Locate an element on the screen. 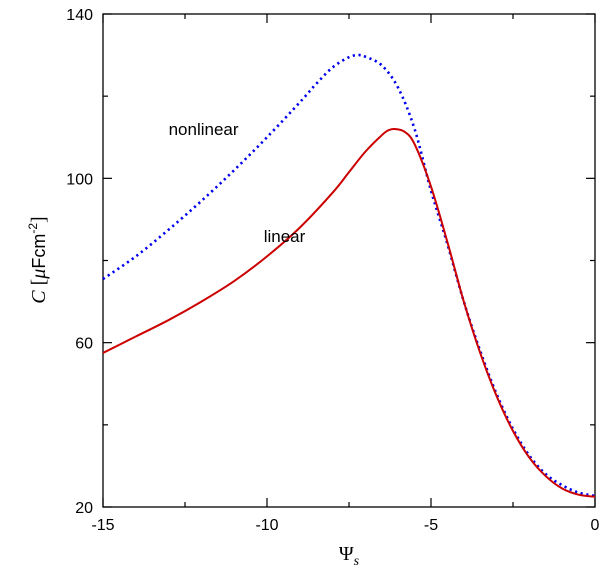 The image size is (610, 573). x-tick-label: -15 is located at coordinates (102, 525).